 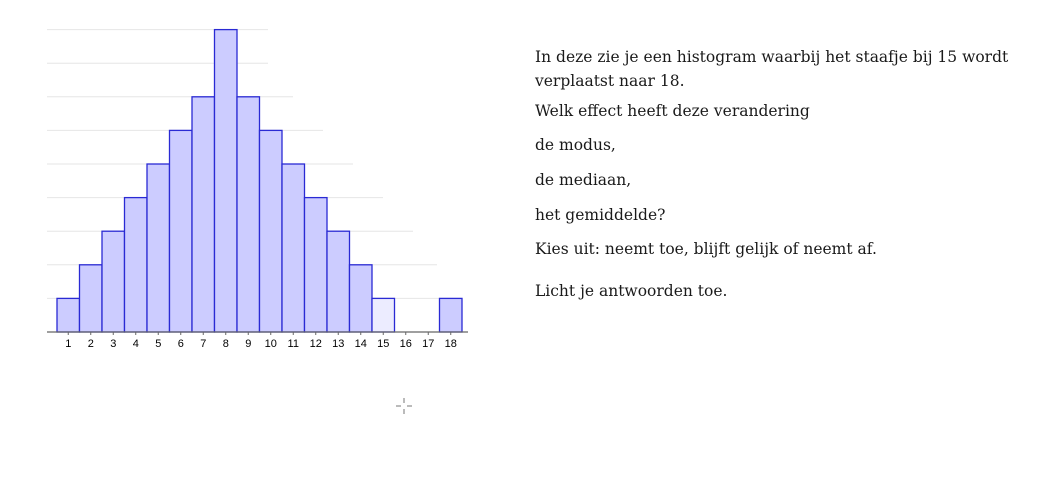 I want to click on x-tick-label: 16, so click(x=406, y=344).